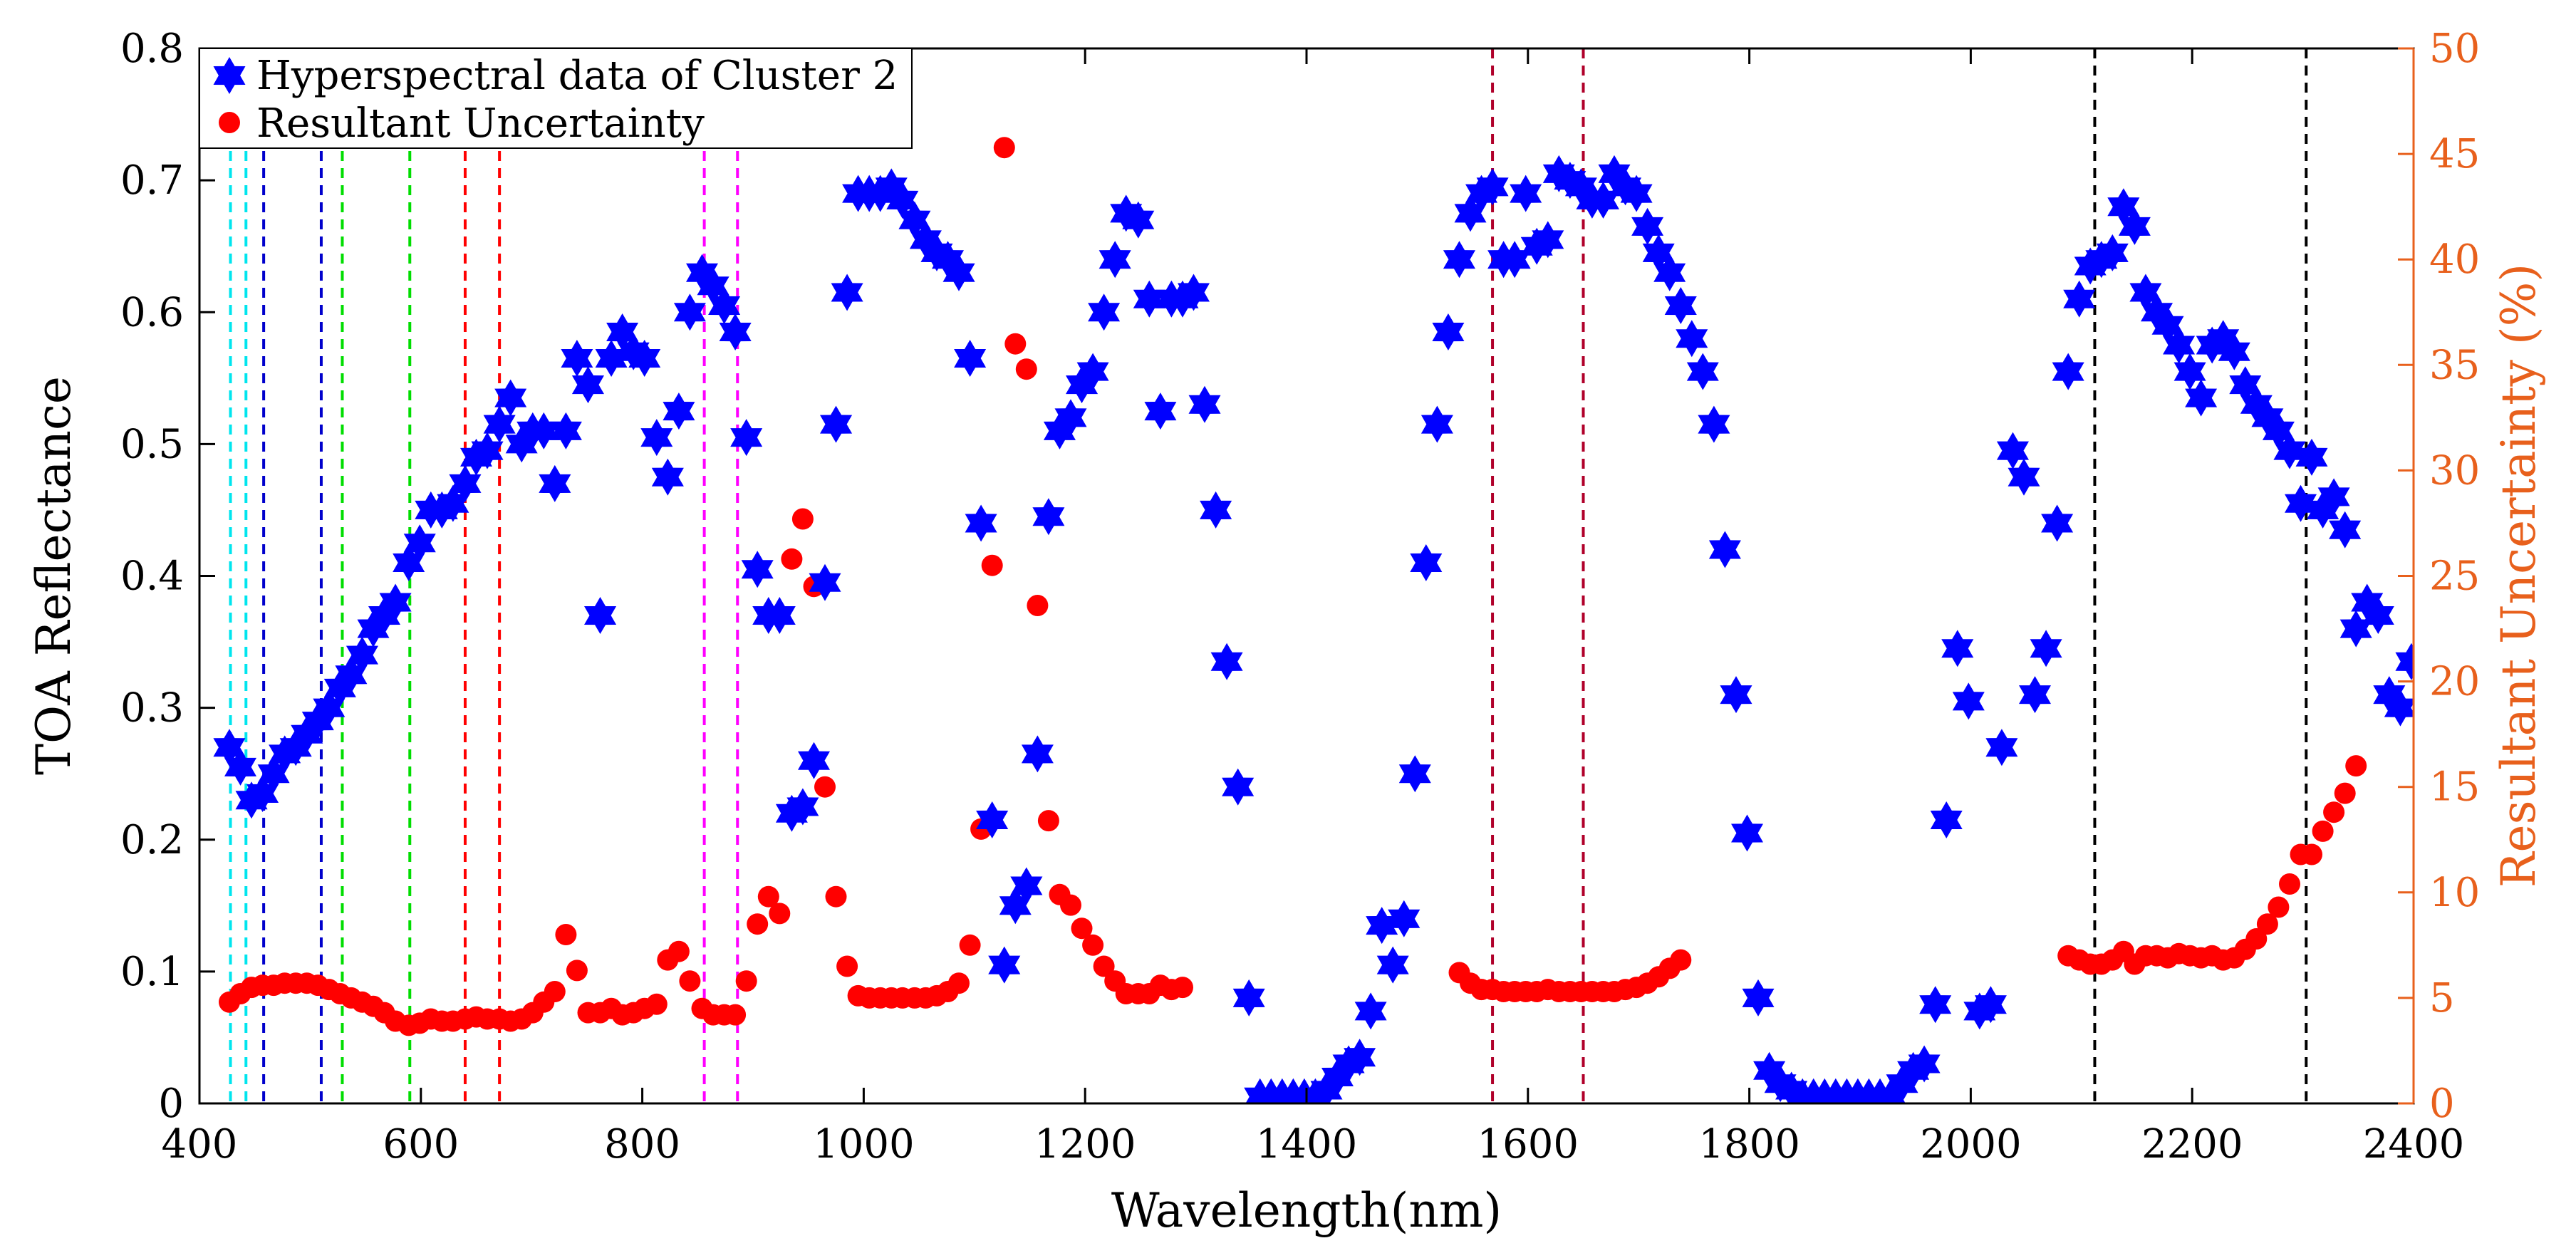 This screenshot has height=1253, width=2576. Describe the element at coordinates (2454, 471) in the screenshot. I see `y-right-tick-label: 30` at that location.